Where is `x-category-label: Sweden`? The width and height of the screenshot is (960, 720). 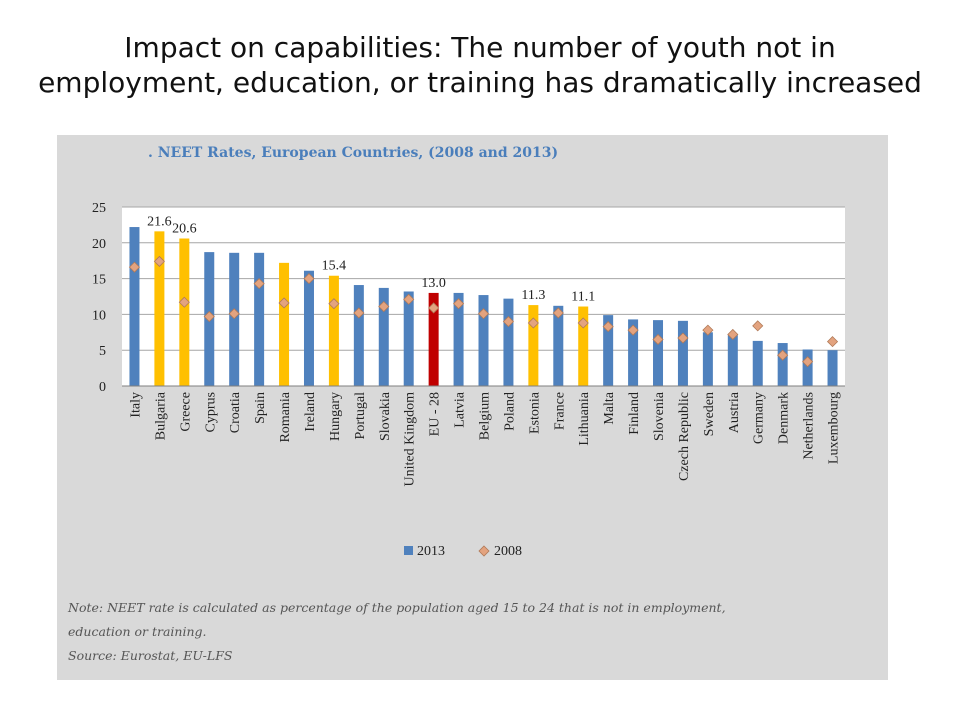
x-category-label: Sweden is located at coordinates (709, 414).